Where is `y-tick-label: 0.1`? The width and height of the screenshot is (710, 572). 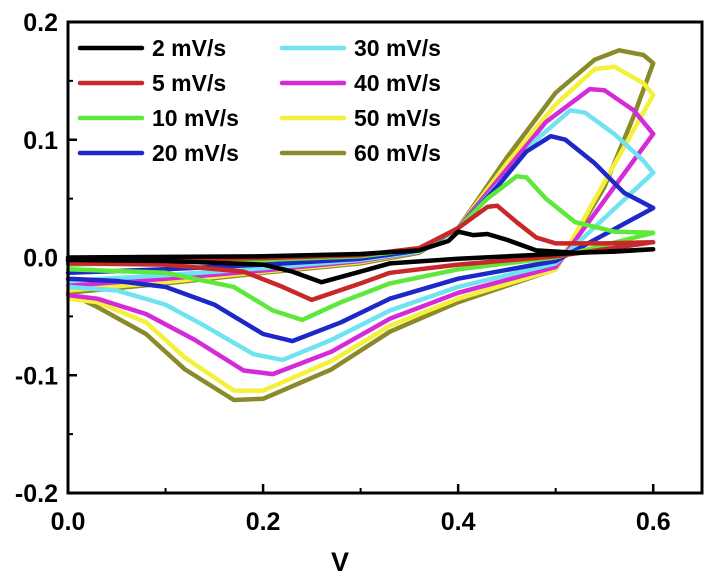
y-tick-label: 0.1 is located at coordinates (40, 141).